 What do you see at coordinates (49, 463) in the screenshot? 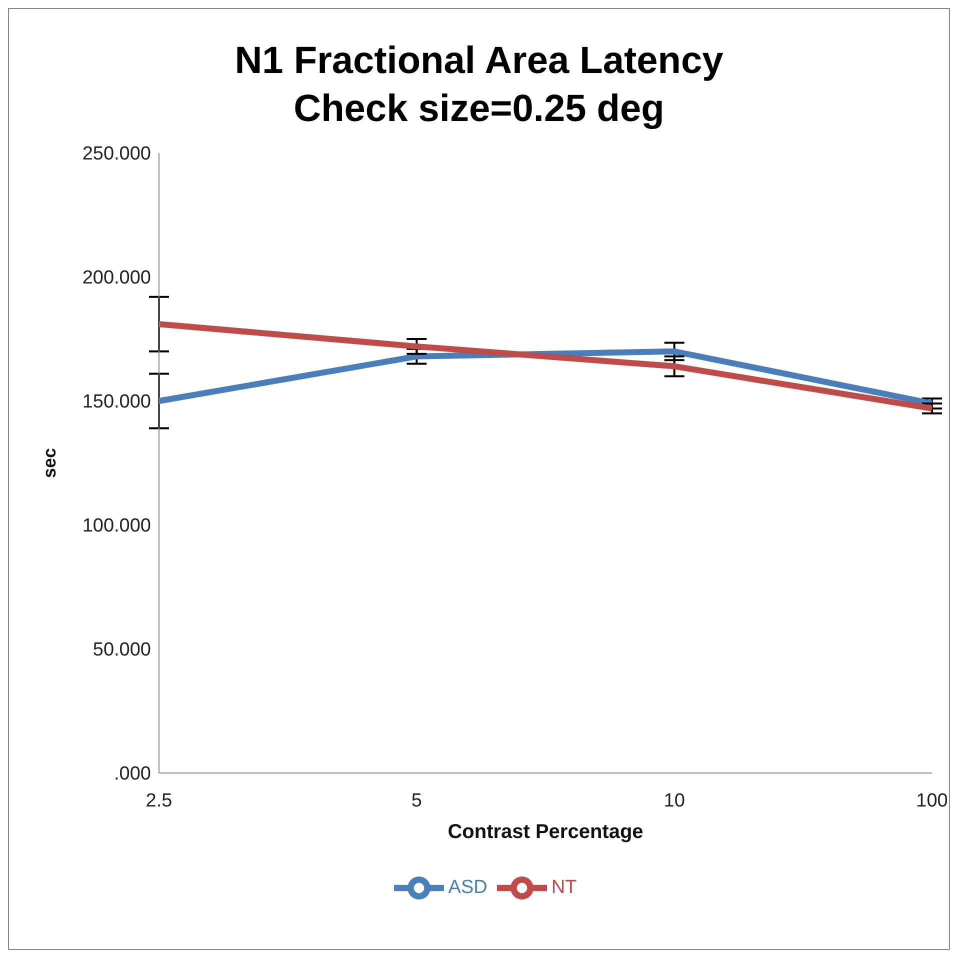
I see `y-axis-title: sec` at bounding box center [49, 463].